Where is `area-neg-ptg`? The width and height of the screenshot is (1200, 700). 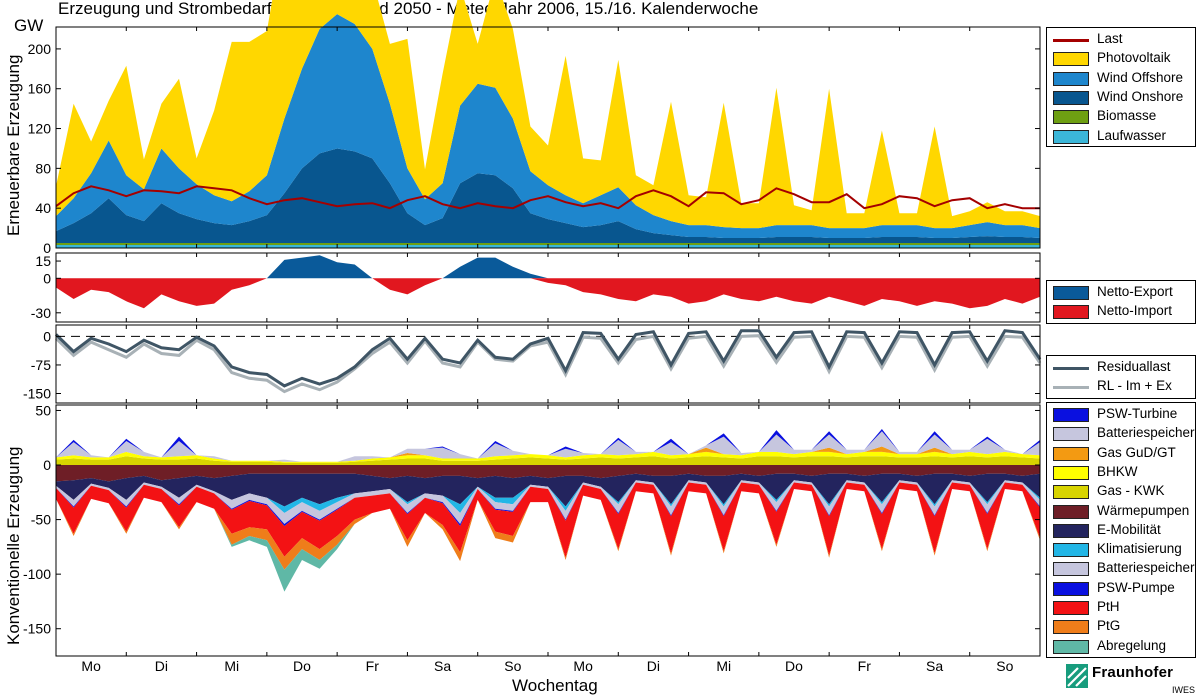 area-neg-ptg is located at coordinates (548, 529).